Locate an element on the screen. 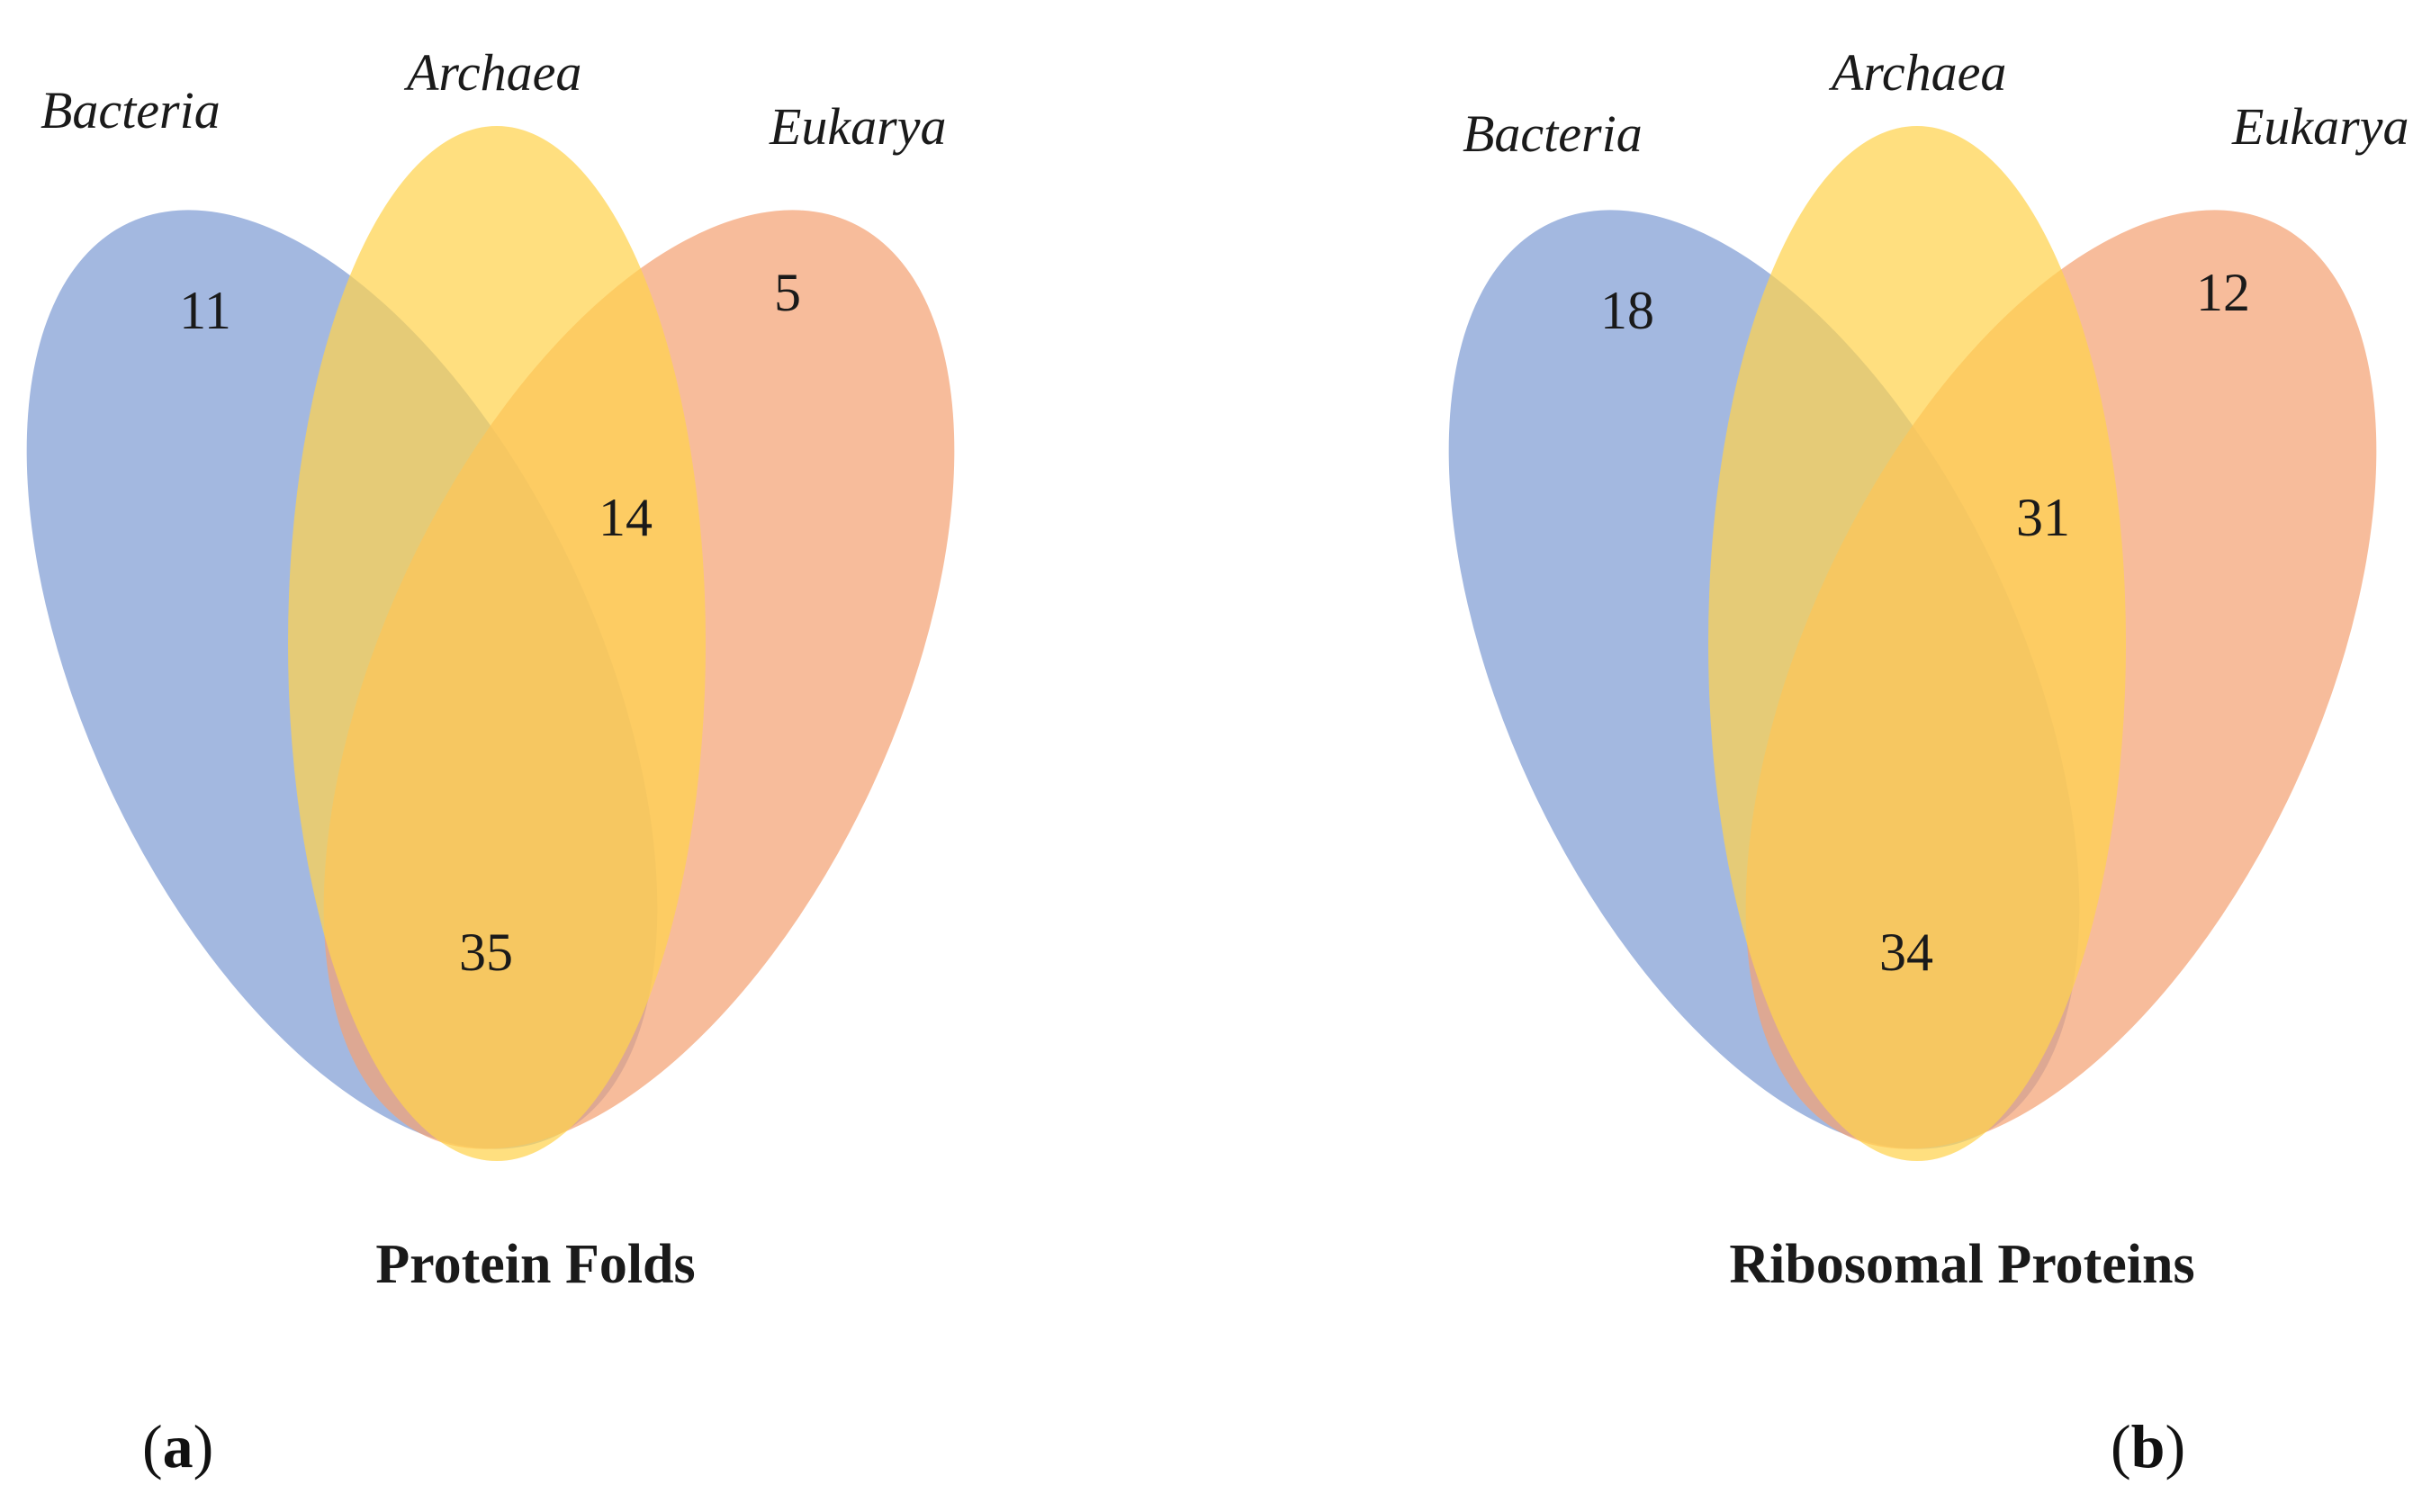  count-archaea-eukarya-a: 14 is located at coordinates (626, 517).